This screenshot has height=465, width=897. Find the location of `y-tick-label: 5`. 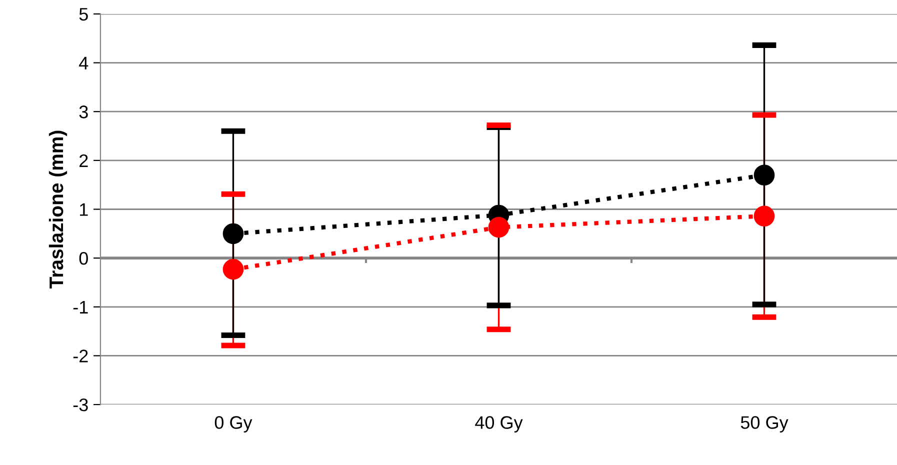

y-tick-label: 5 is located at coordinates (83, 14).